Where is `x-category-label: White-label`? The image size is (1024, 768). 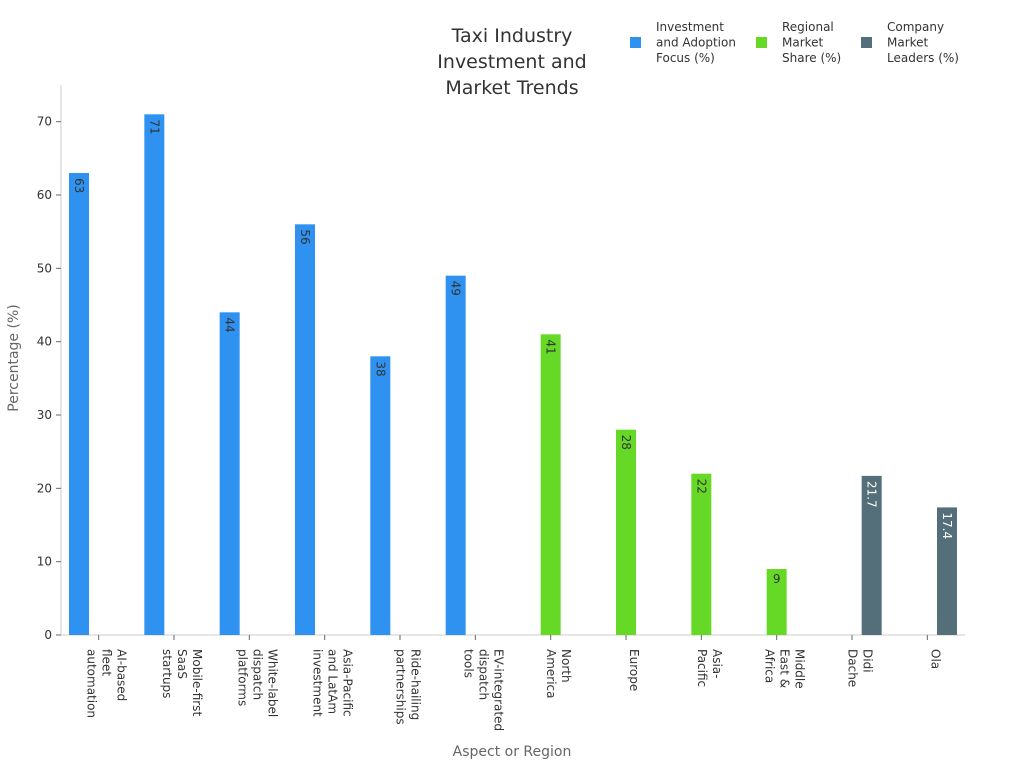
x-category-label: White-label is located at coordinates (272, 683).